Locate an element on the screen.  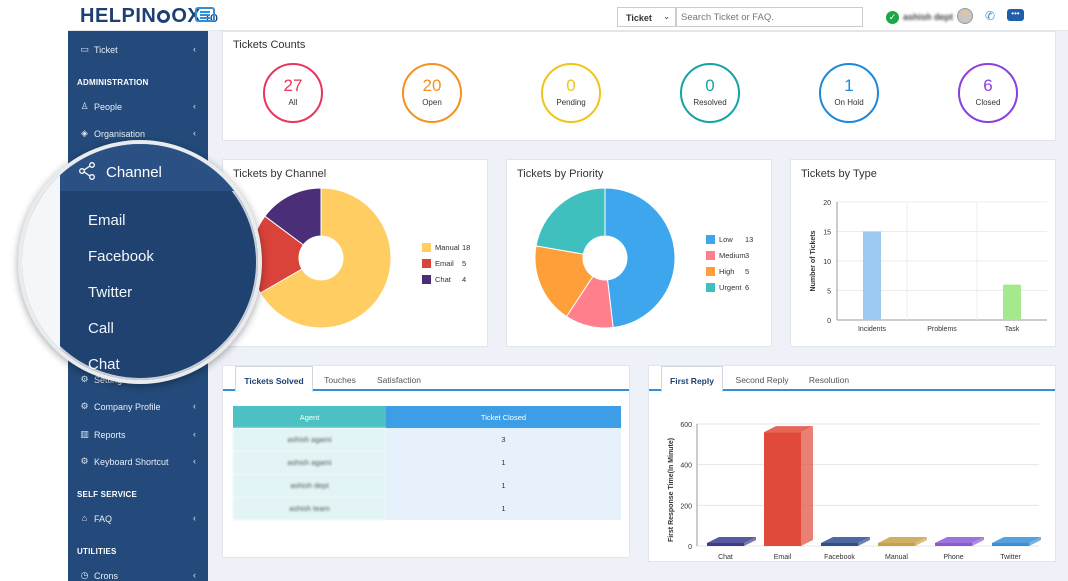
sidebar-item-crons: ◷ Crons ‹ is located at coordinates (138, 573).